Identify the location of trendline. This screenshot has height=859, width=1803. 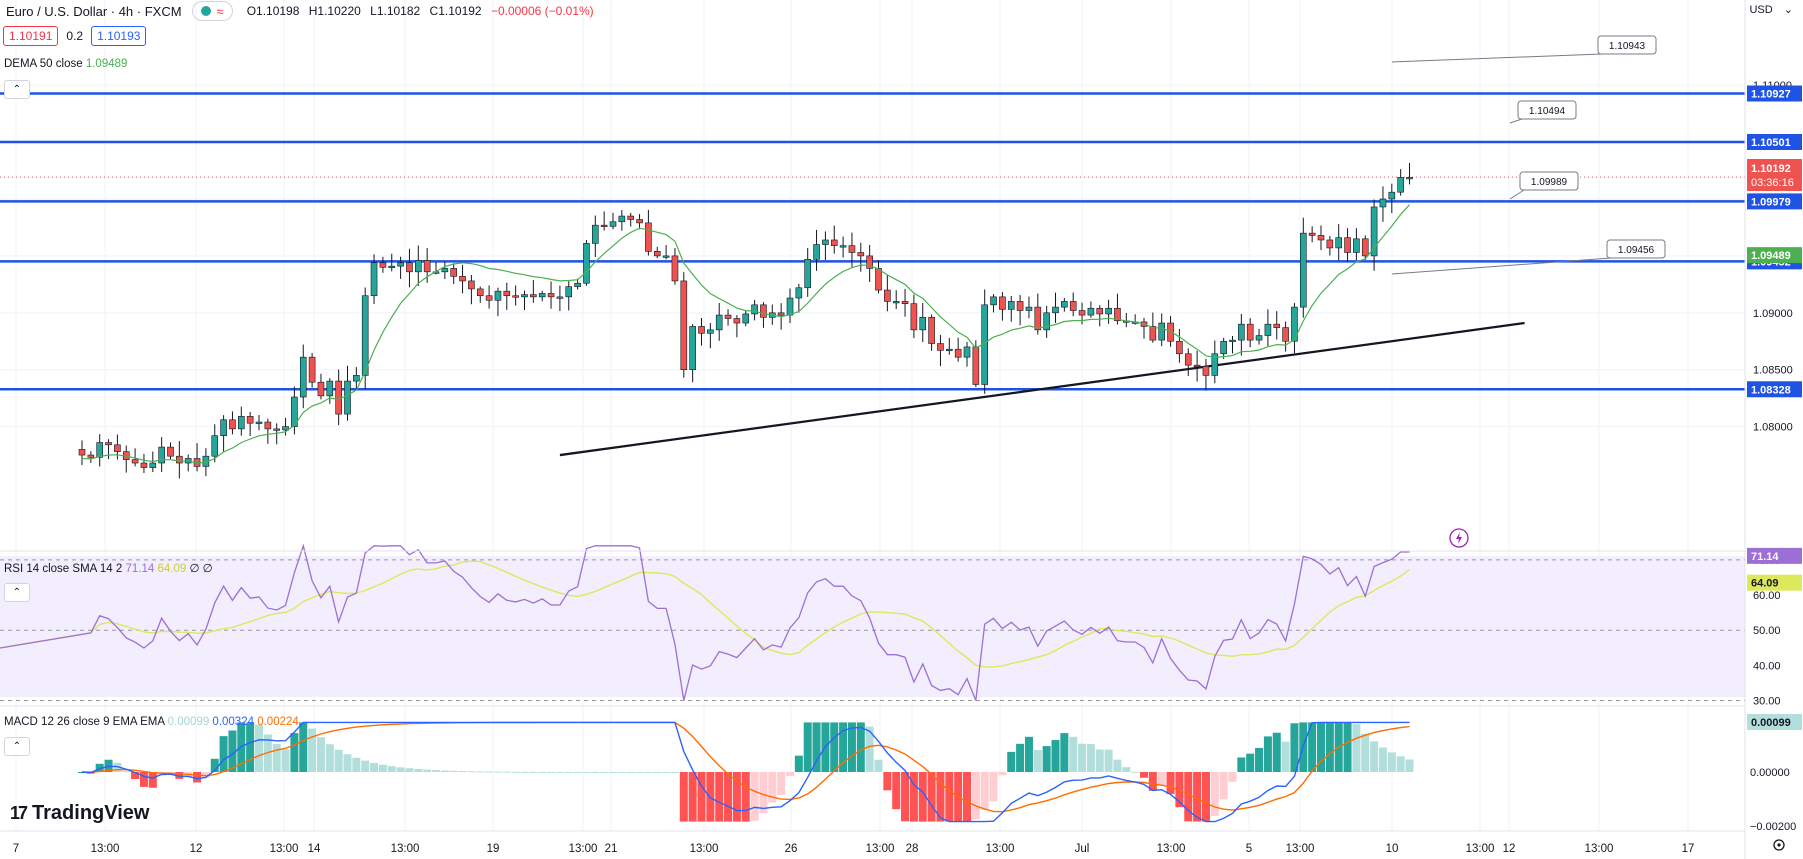
(1042, 389).